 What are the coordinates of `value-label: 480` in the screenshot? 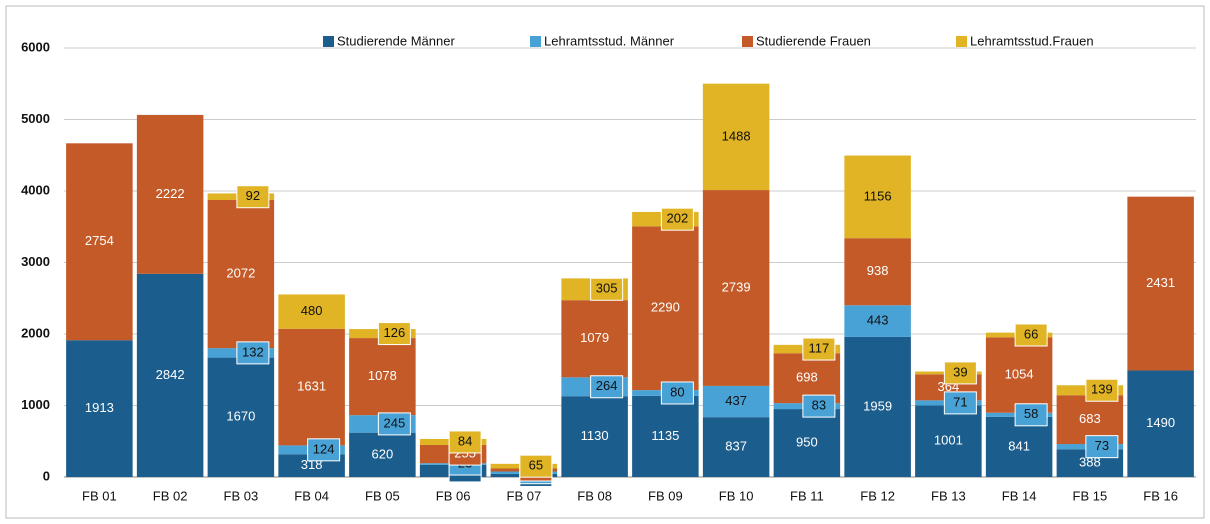 It's located at (312, 310).